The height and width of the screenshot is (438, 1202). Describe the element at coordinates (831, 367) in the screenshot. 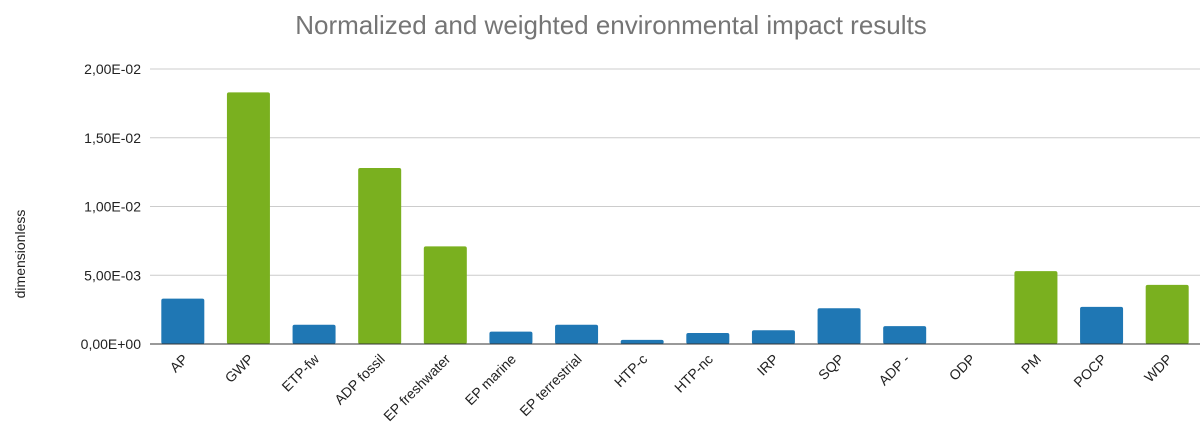

I see `x-tick-label: SQP` at that location.